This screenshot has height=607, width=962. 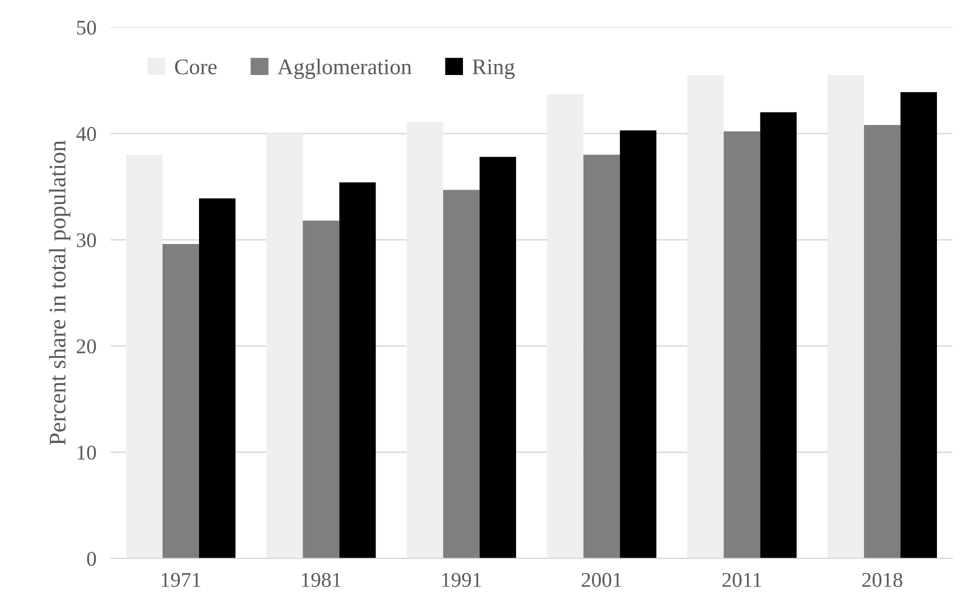 I want to click on y-tick-label: 20, so click(x=86, y=346).